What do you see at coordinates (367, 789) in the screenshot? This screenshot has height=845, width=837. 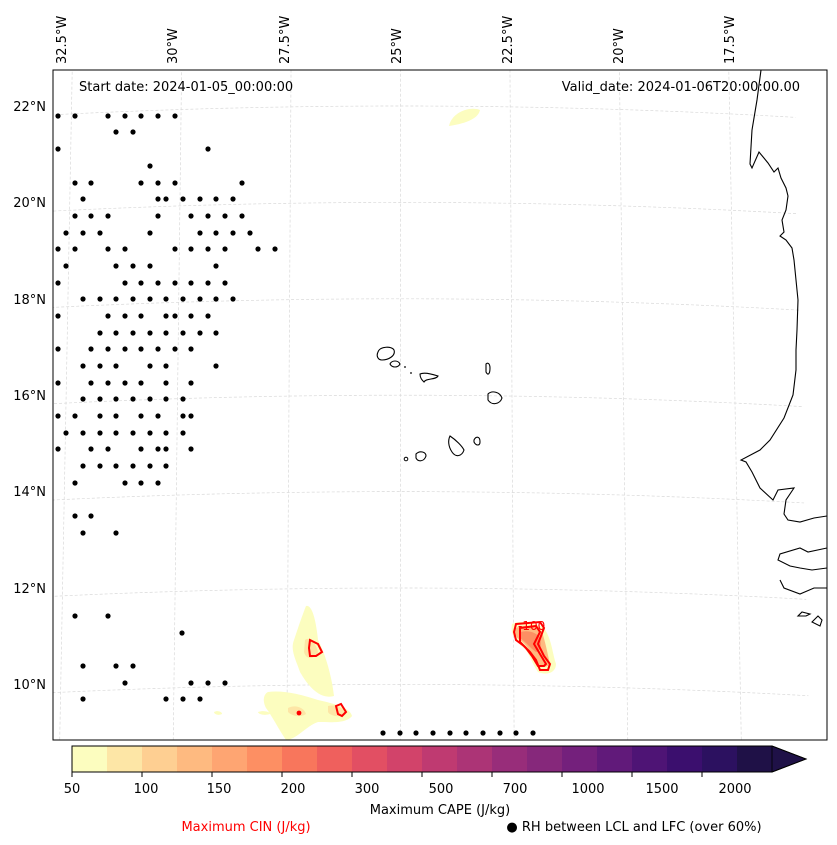 I see `colorbar-tick-label: 300` at bounding box center [367, 789].